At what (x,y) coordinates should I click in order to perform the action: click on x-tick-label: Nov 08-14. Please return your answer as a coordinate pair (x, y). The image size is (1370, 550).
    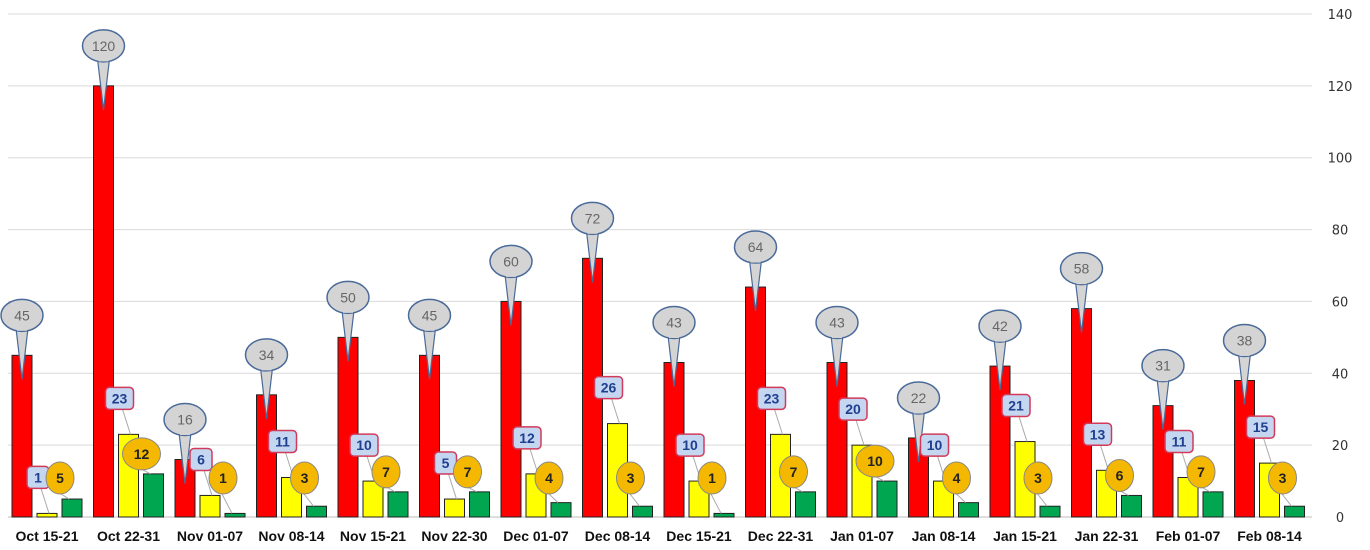
    Looking at the image, I should click on (291, 536).